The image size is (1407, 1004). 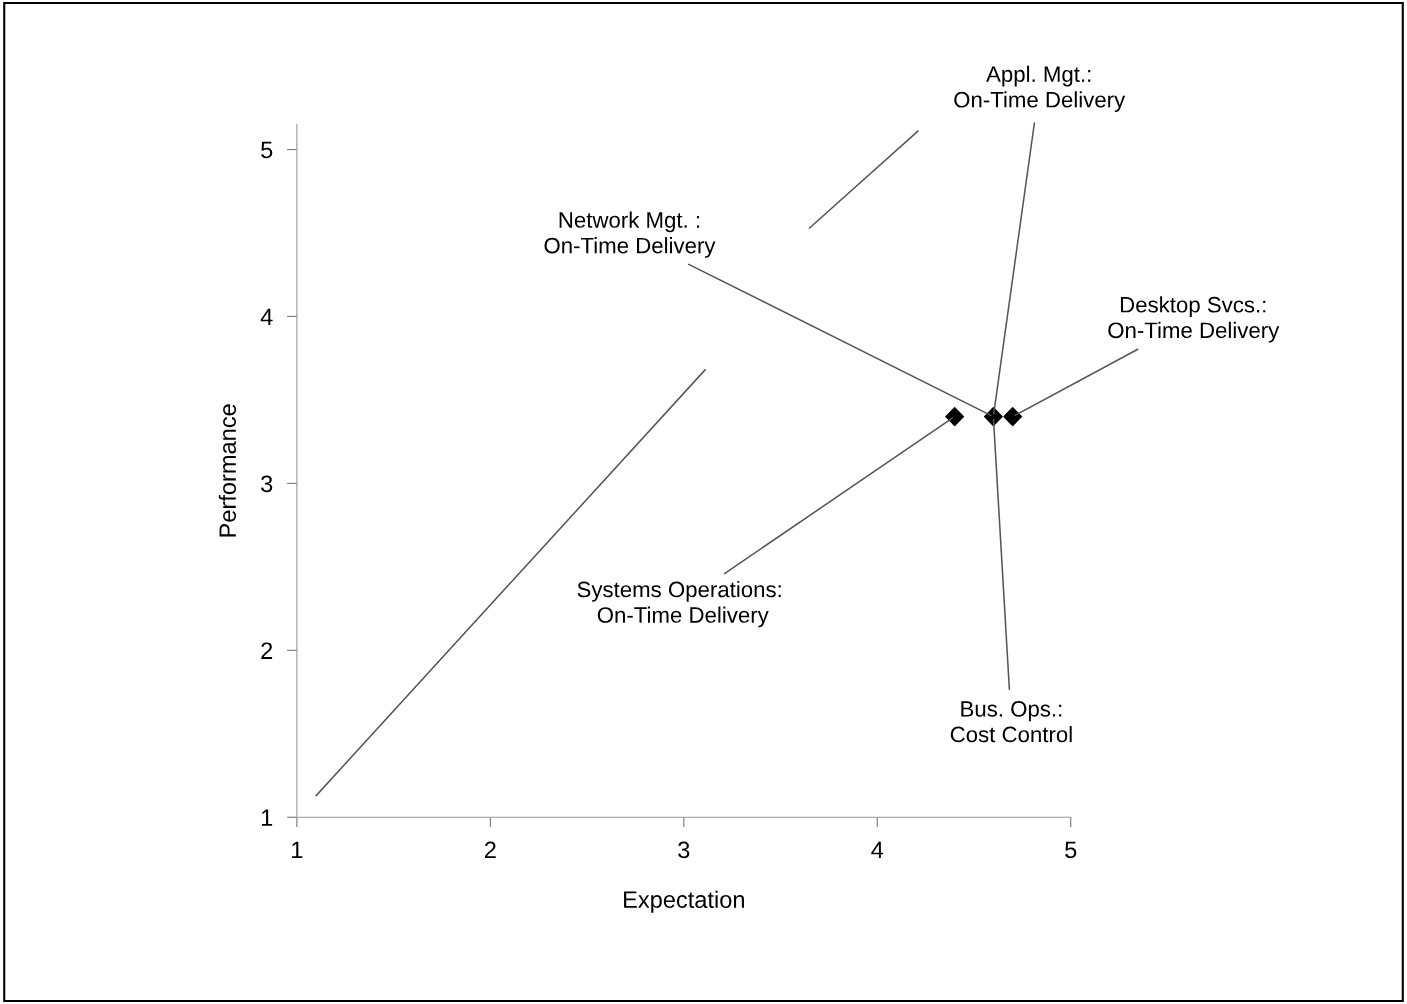 What do you see at coordinates (1011, 722) in the screenshot?
I see `annotation: Bus. Ops.: Cost Control` at bounding box center [1011, 722].